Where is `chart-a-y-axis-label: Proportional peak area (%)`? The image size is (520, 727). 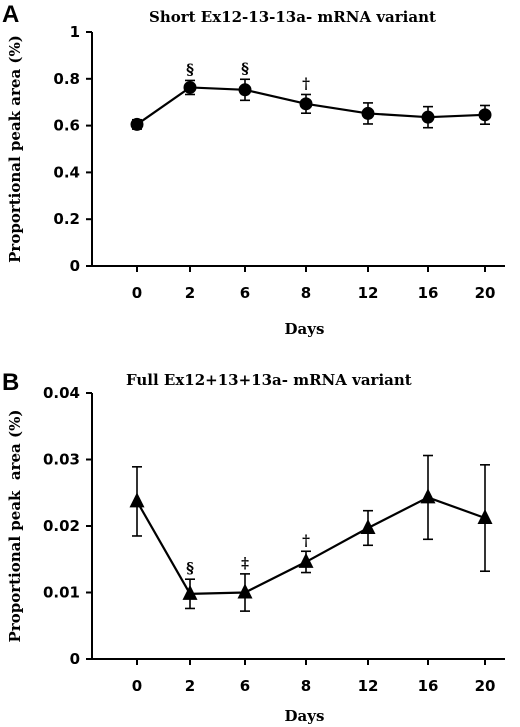 chart-a-y-axis-label: Proportional peak area (%) is located at coordinates (15, 149).